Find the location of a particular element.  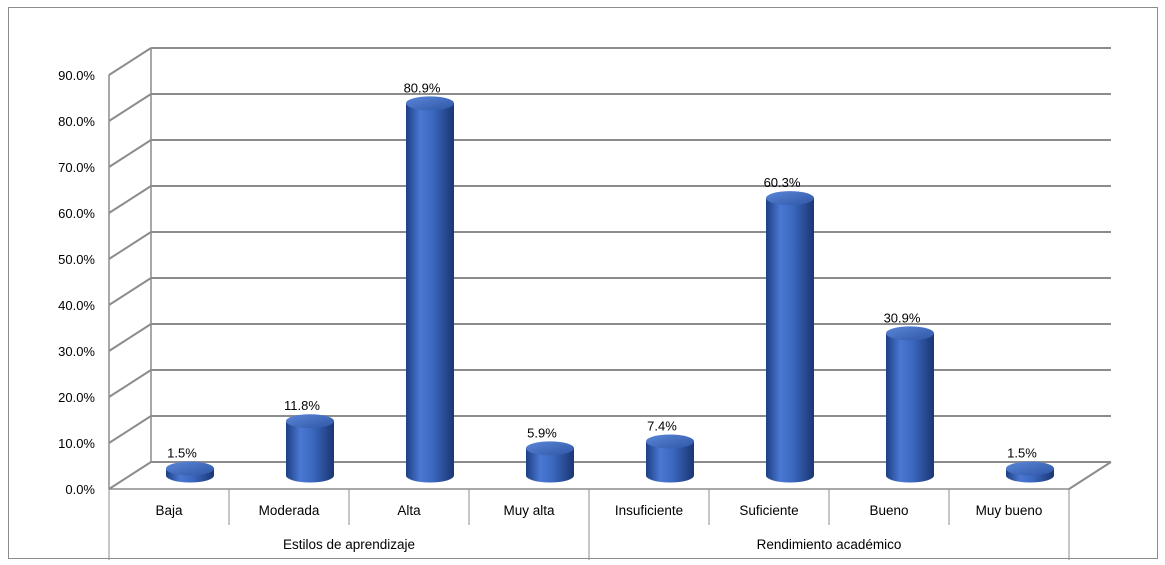

y-tick-label: 20.0% is located at coordinates (76, 397).